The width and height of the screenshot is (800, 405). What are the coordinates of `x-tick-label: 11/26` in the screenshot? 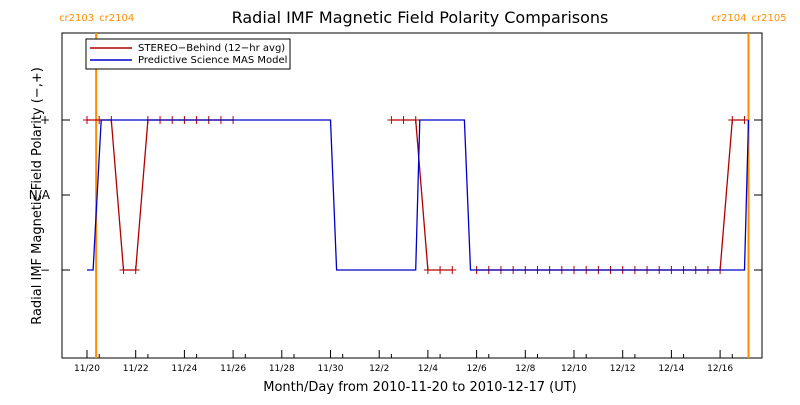 It's located at (233, 369).